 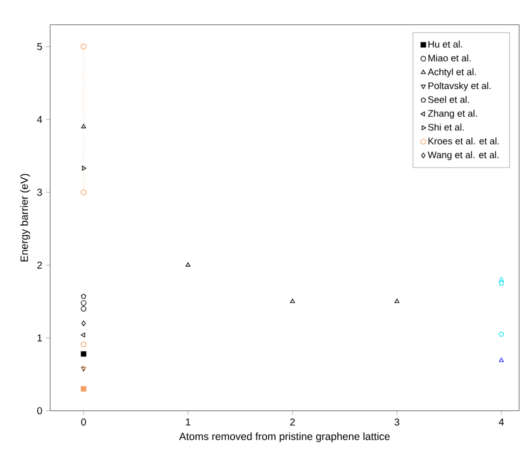 What do you see at coordinates (39, 410) in the screenshot?
I see `y-tick-label: 0` at bounding box center [39, 410].